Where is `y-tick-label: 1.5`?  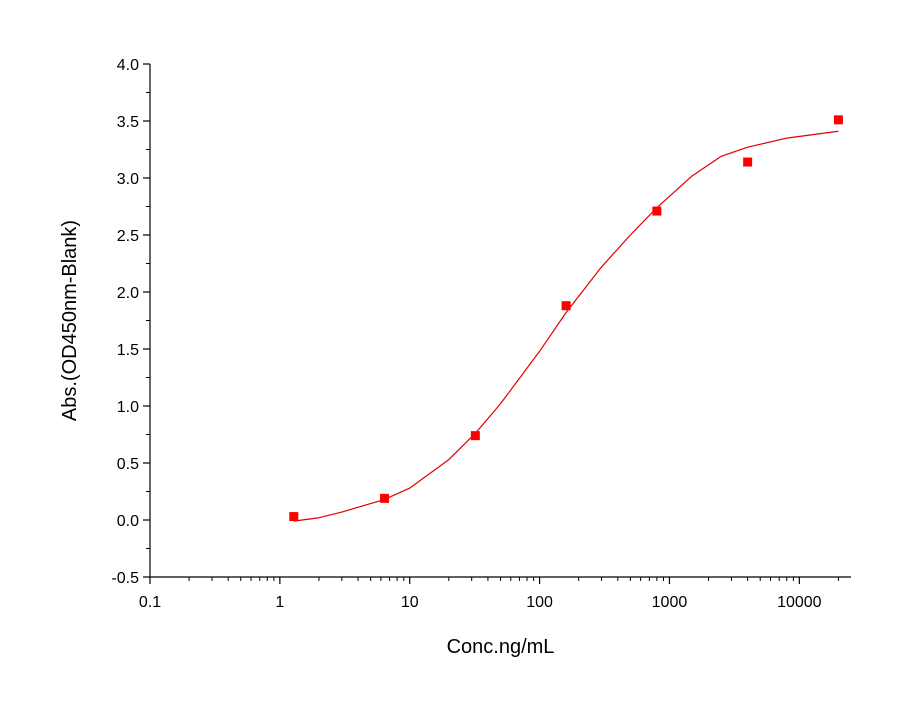
y-tick-label: 1.5 is located at coordinates (128, 350).